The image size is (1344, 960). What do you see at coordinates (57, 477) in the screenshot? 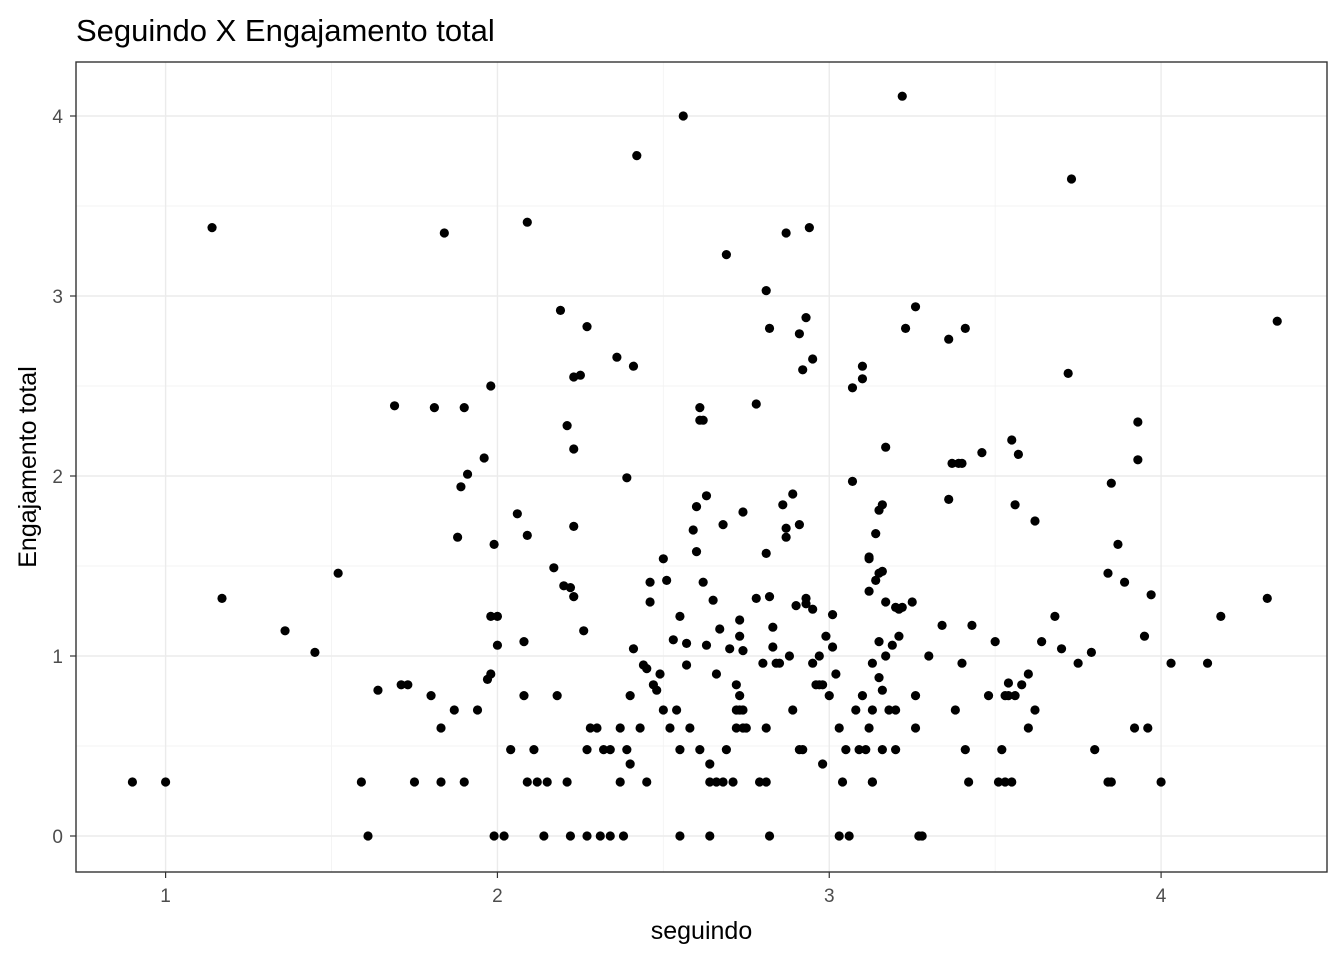
I see `y-tick-label: 2` at bounding box center [57, 477].